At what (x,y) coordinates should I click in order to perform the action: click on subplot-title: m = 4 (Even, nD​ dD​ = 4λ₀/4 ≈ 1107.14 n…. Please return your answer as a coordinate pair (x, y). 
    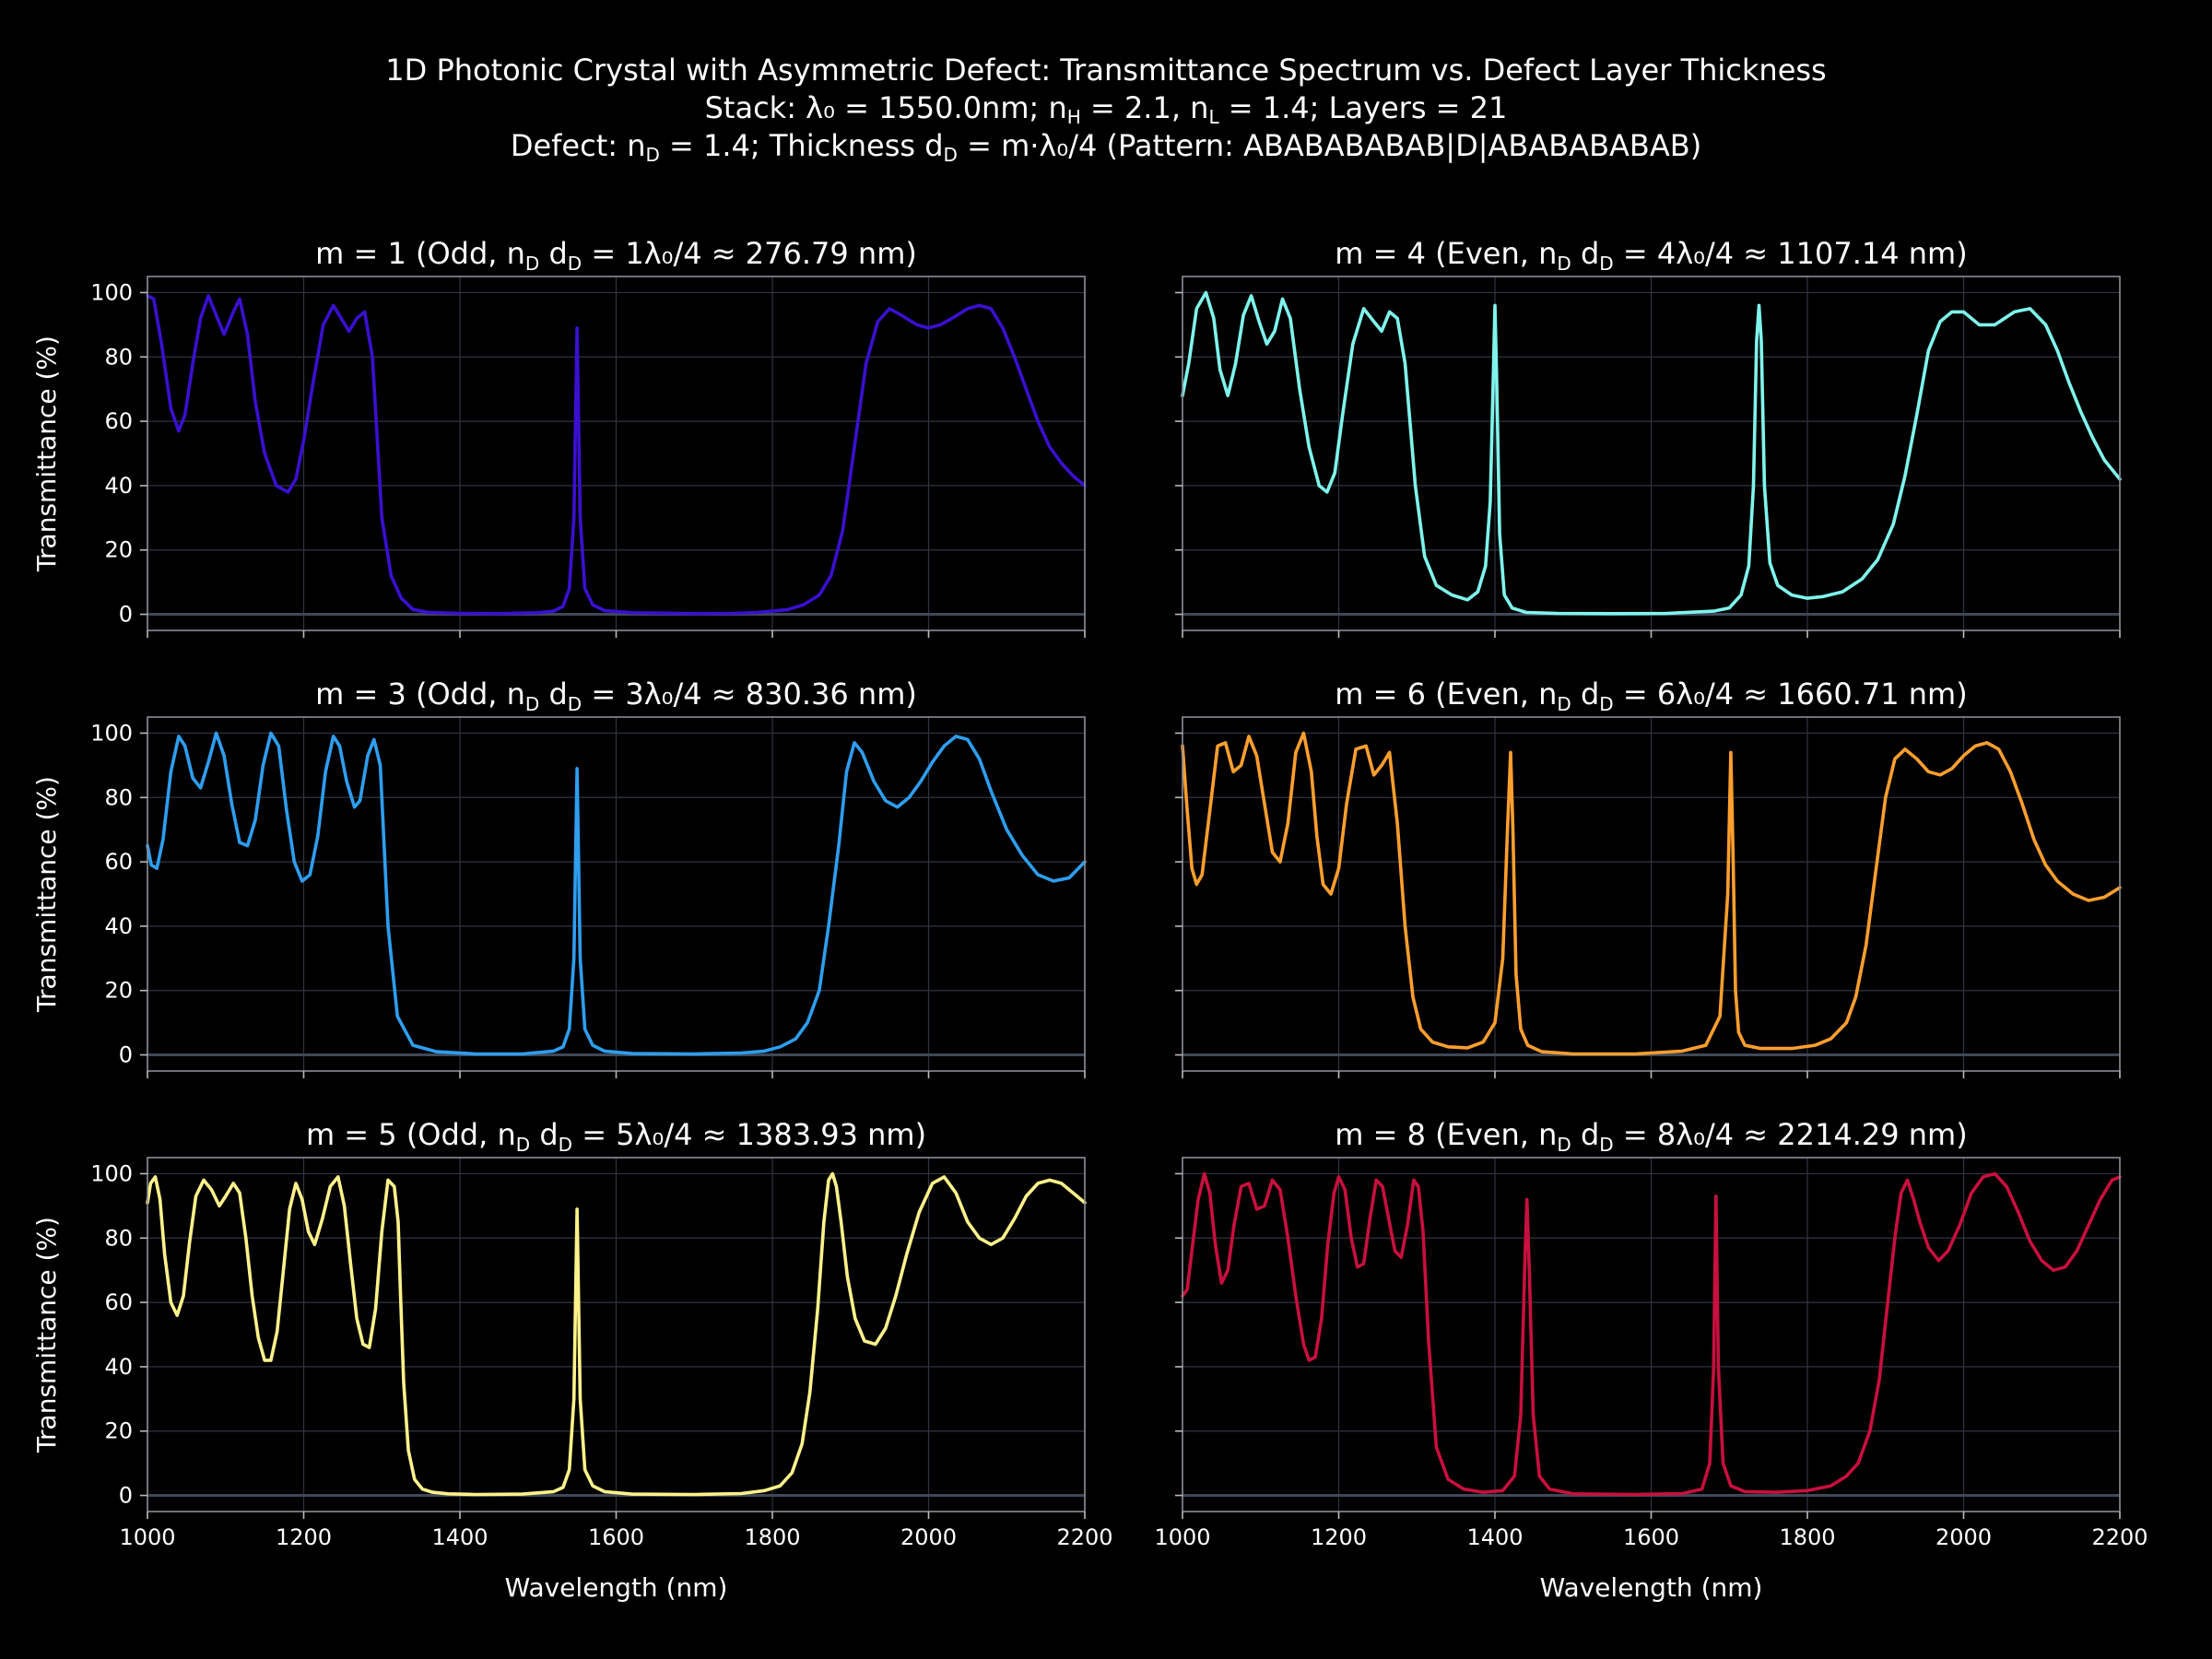
    Looking at the image, I should click on (1651, 255).